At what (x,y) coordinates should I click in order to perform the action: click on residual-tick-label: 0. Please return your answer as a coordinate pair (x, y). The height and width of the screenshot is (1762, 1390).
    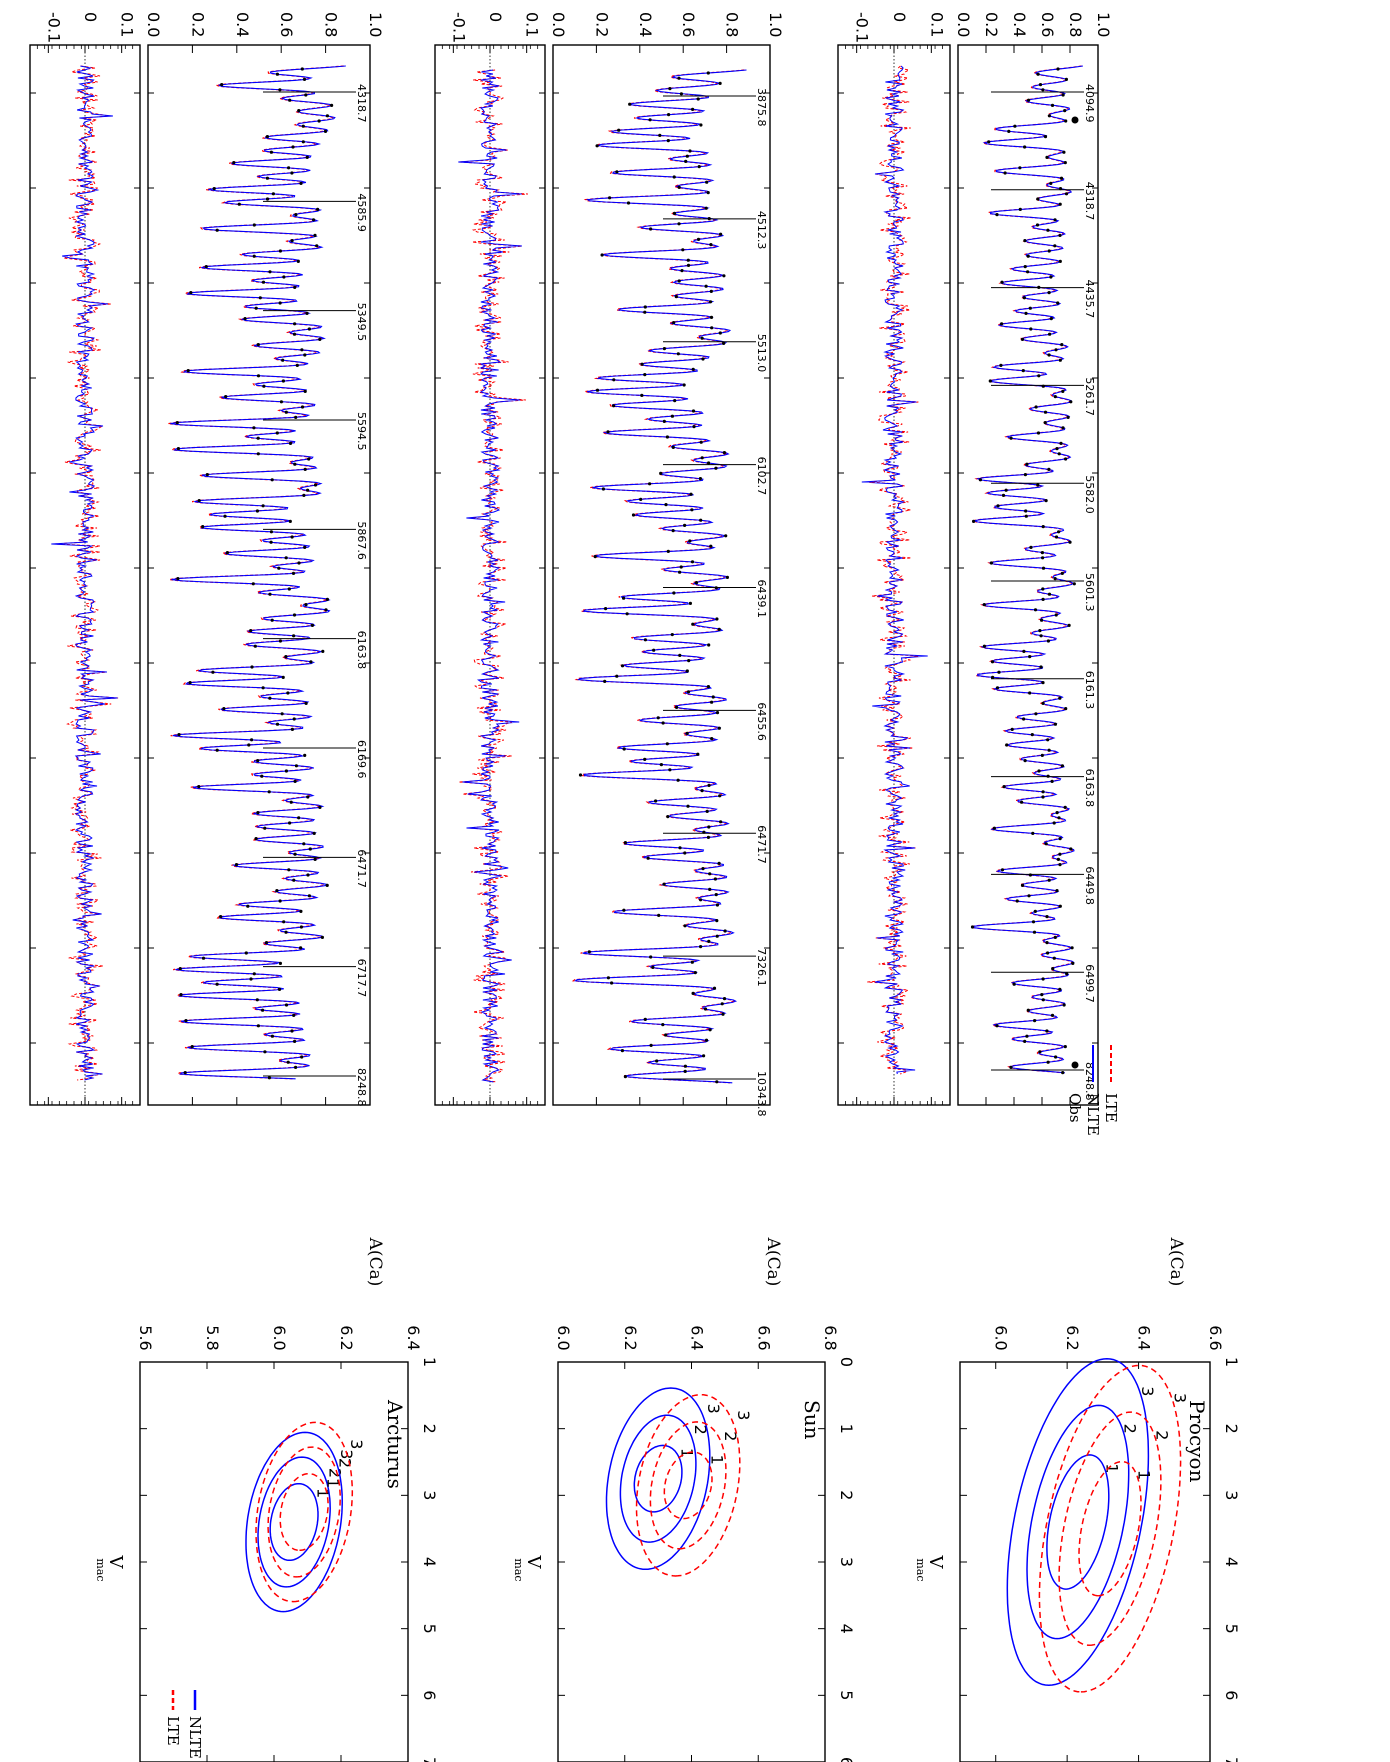
    Looking at the image, I should click on (899, 17).